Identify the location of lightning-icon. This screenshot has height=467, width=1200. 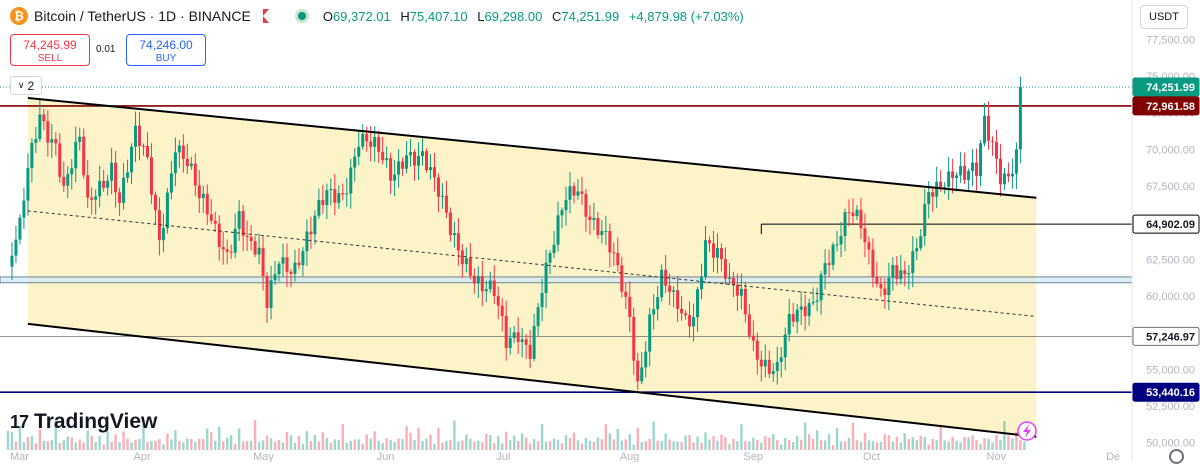
(1027, 431).